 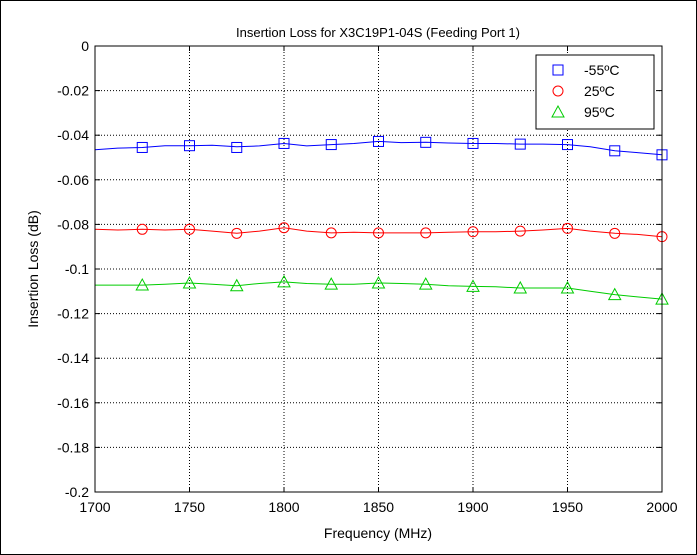 I want to click on x-tick-label: 2000, so click(x=661, y=507).